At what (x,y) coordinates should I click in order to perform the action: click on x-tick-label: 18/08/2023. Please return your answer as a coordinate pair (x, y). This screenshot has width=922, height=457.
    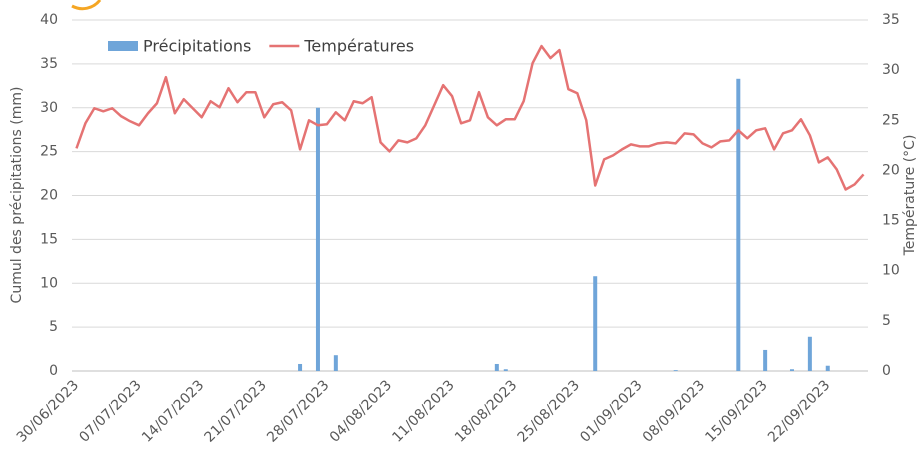
    Looking at the image, I should click on (486, 411).